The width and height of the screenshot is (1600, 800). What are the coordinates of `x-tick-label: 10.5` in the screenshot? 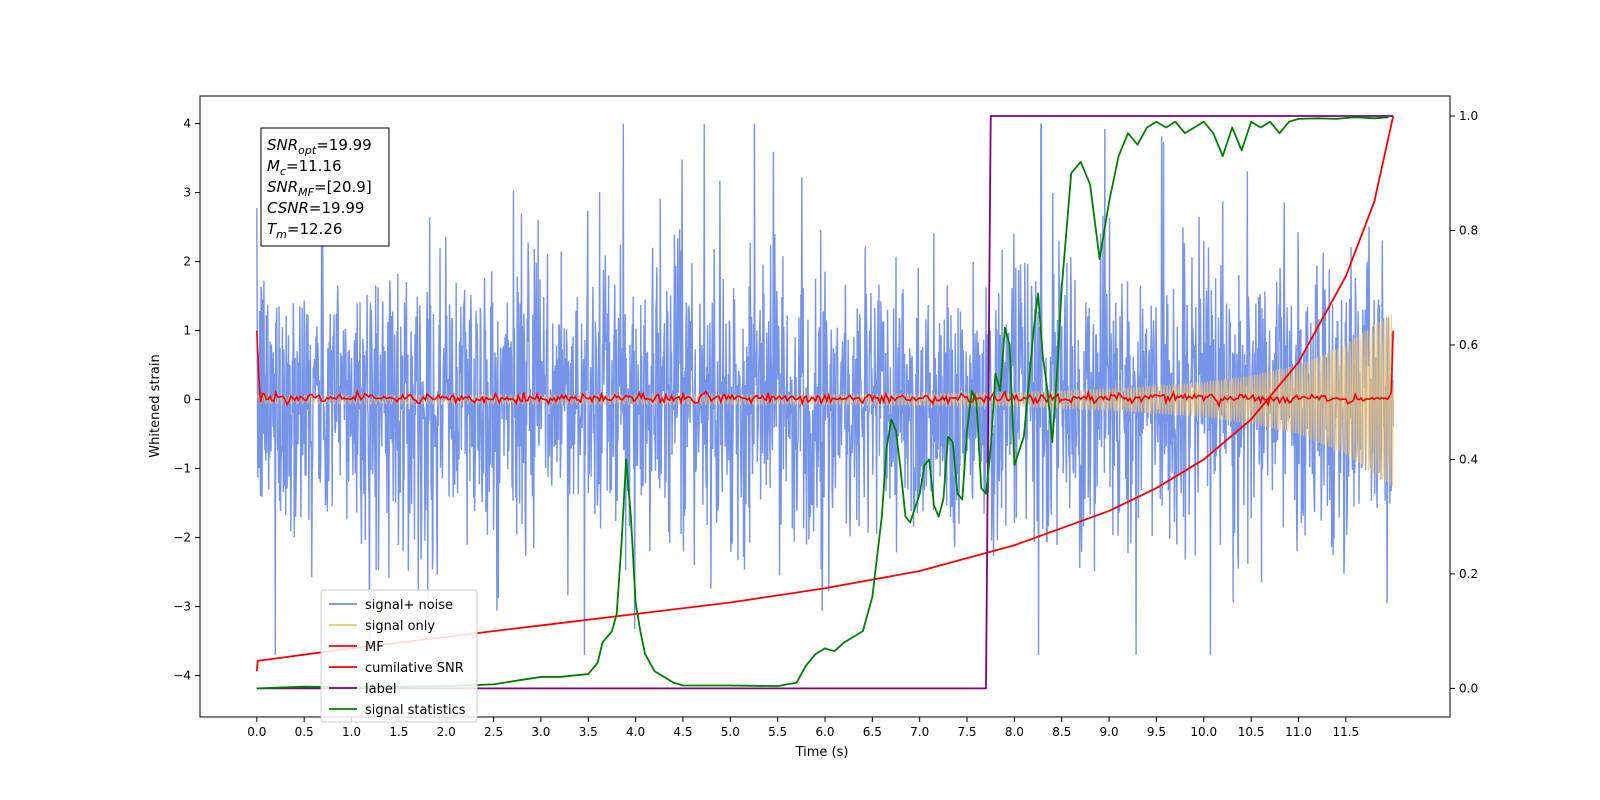 It's located at (1251, 732).